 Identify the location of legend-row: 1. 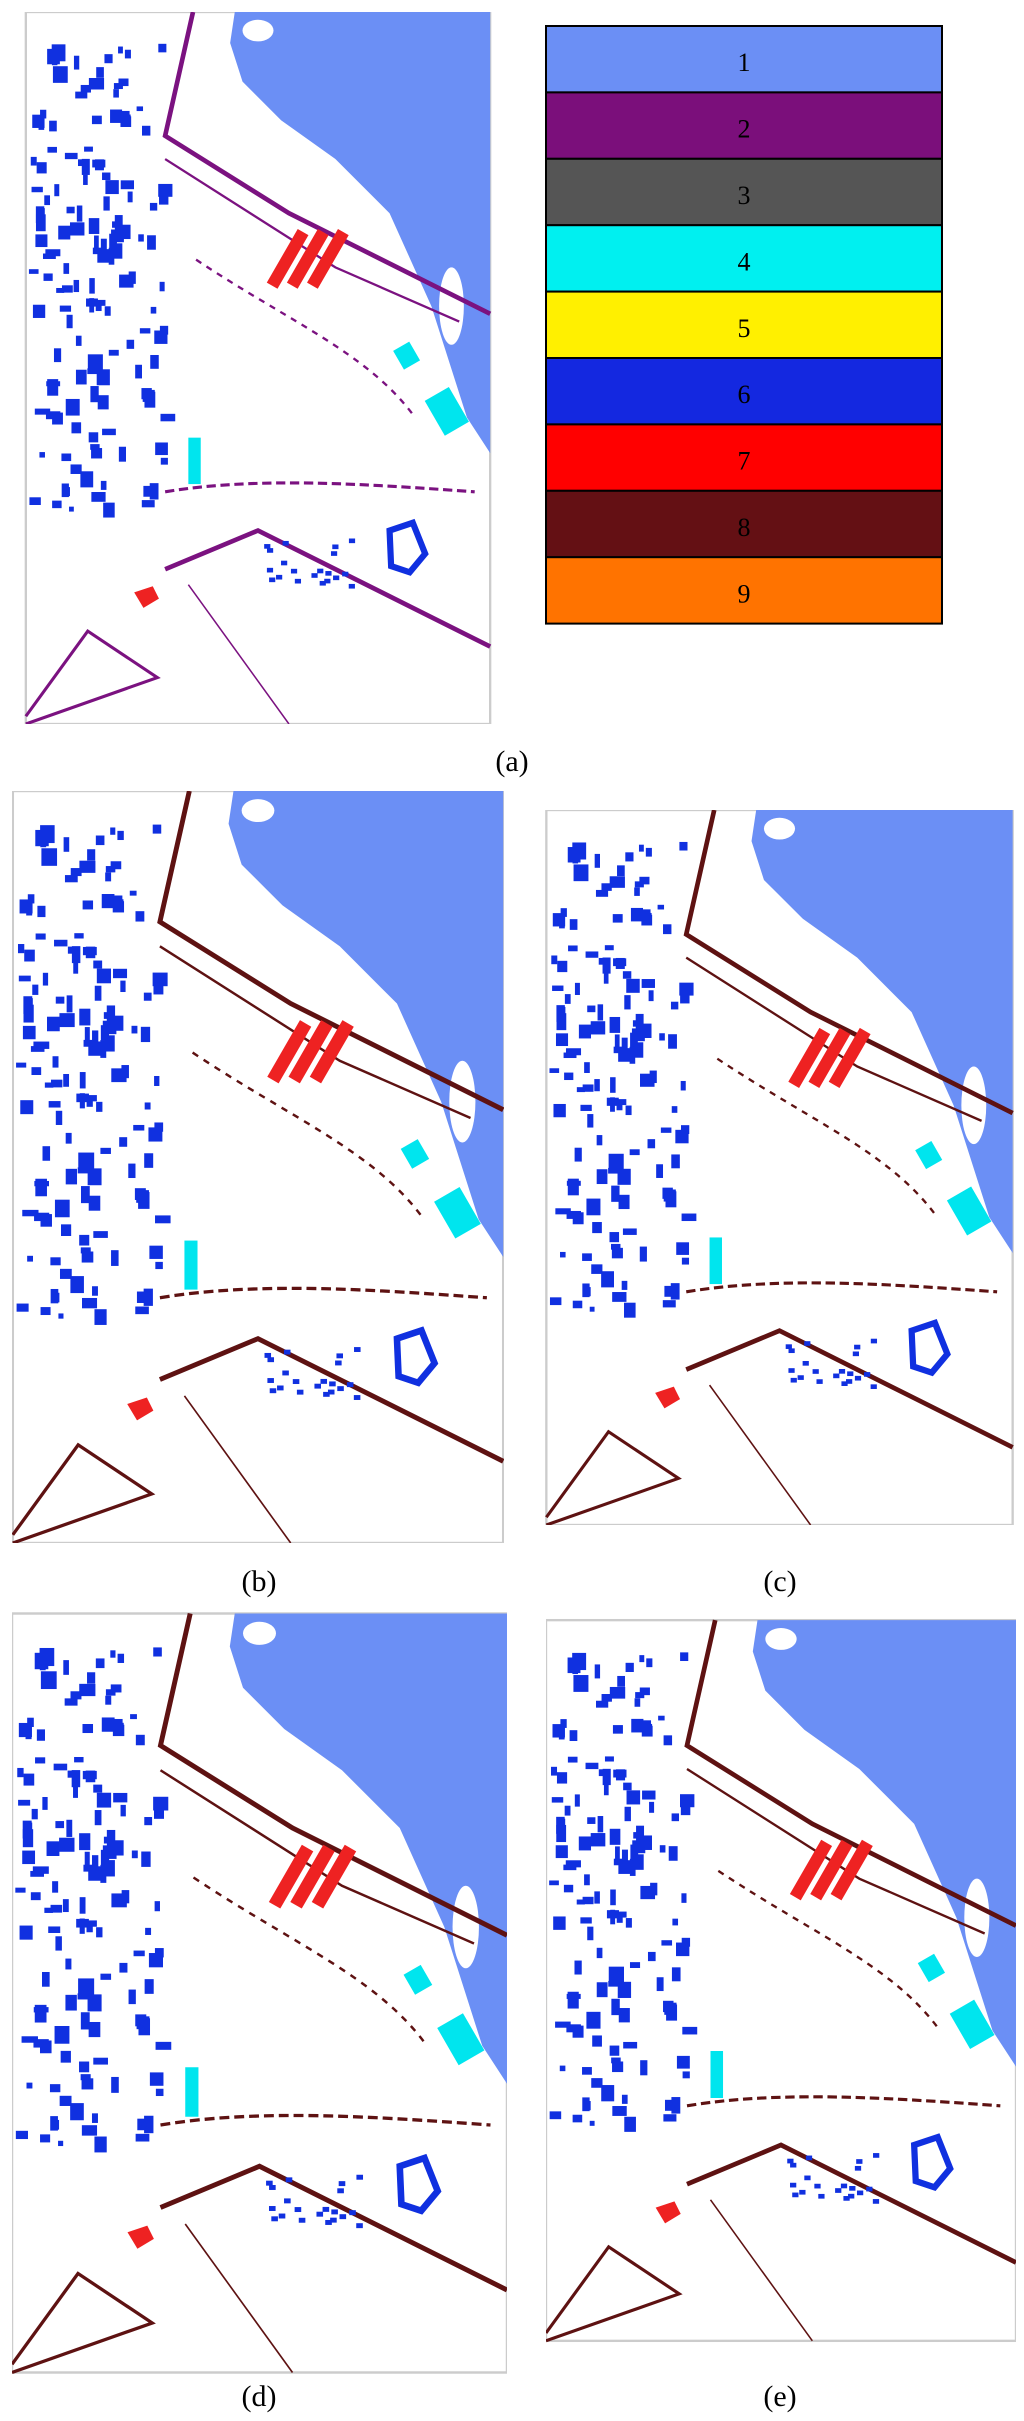
(744, 59).